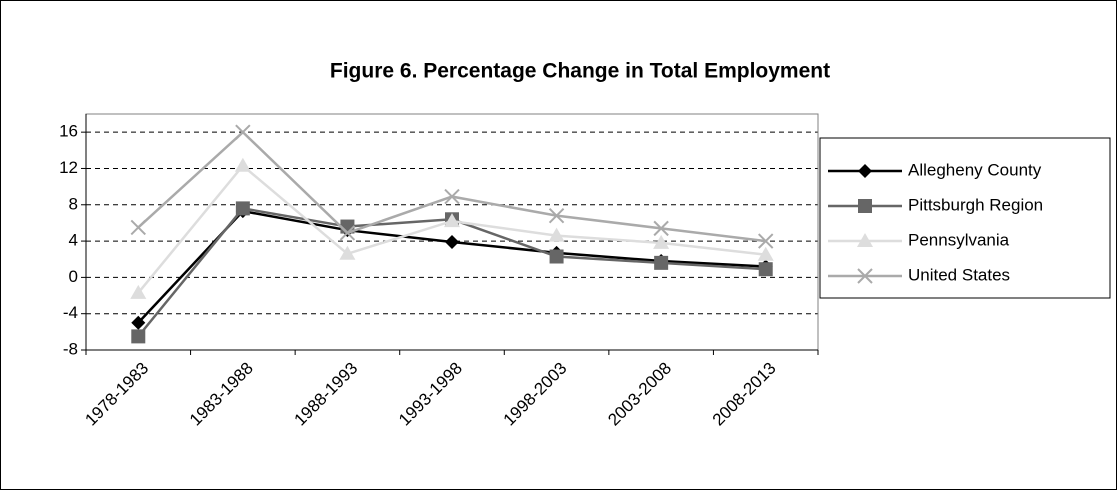 The width and height of the screenshot is (1117, 490). Describe the element at coordinates (73, 240) in the screenshot. I see `y-tick-label: 4` at that location.